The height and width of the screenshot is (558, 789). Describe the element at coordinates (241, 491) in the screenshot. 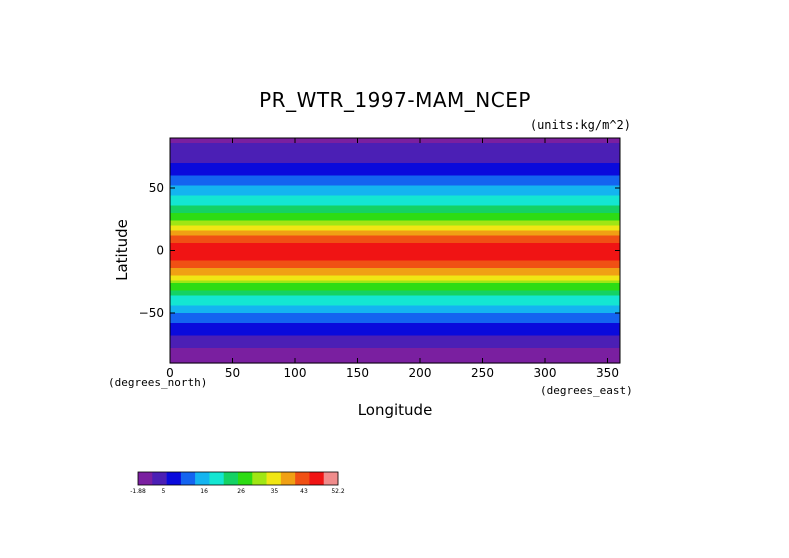

I see `colorbar-label: 26` at that location.